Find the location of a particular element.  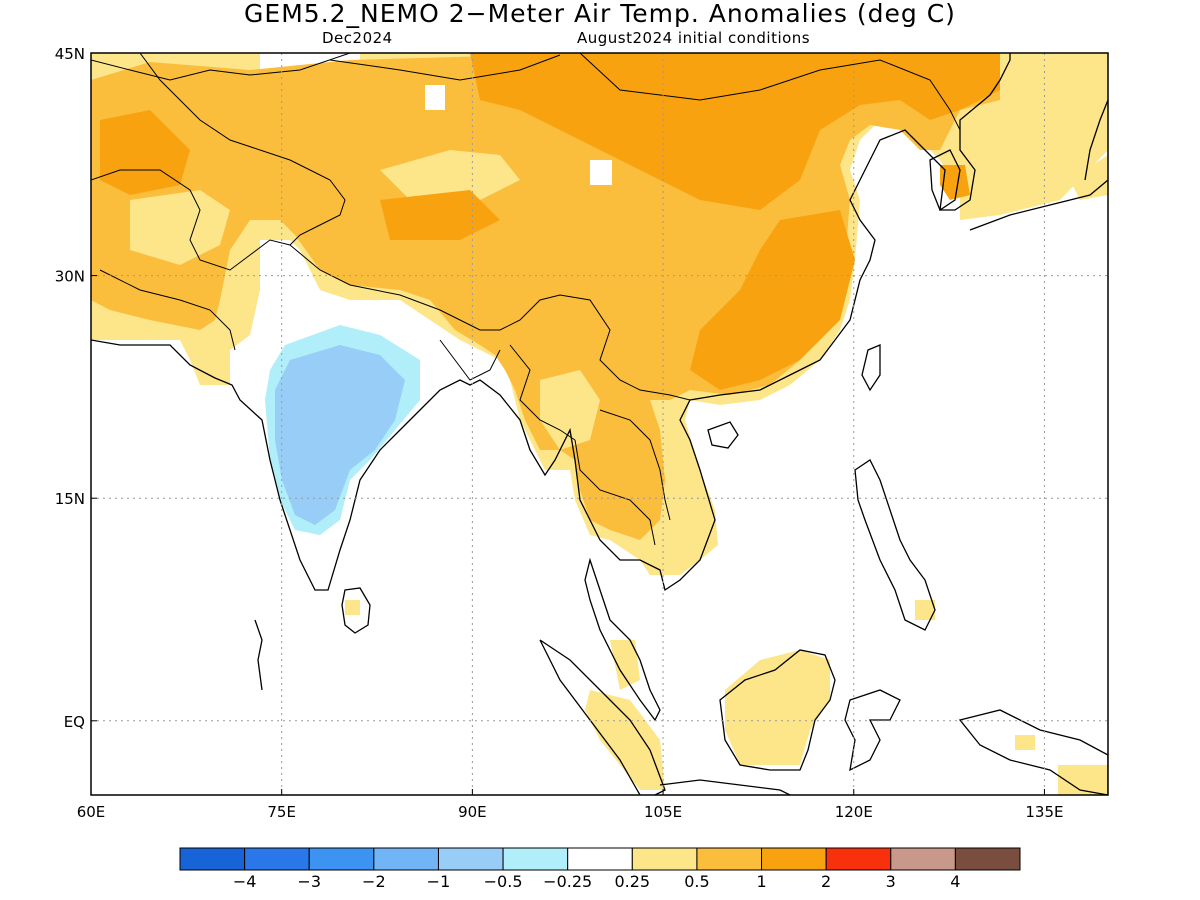

colorbar-label: −2 is located at coordinates (374, 881).